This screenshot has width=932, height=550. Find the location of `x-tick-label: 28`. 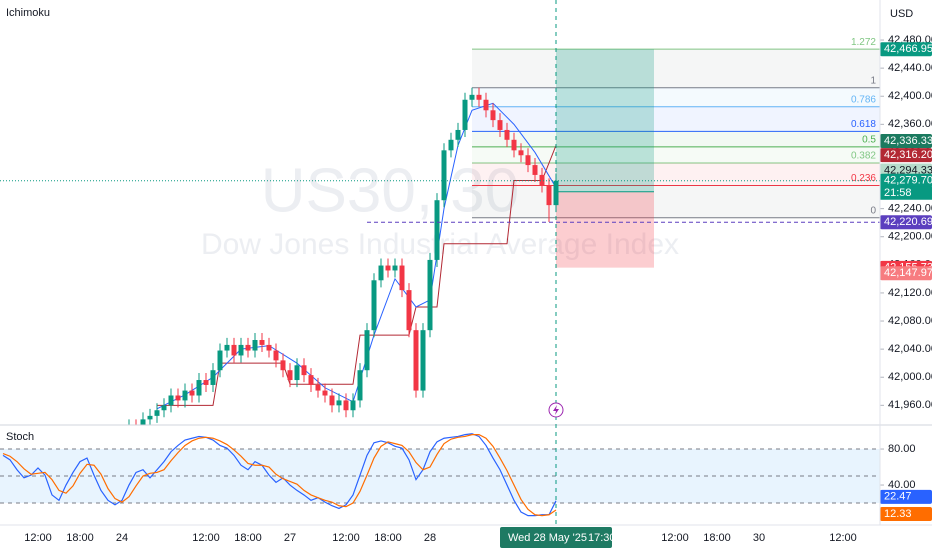

x-tick-label: 28 is located at coordinates (430, 538).